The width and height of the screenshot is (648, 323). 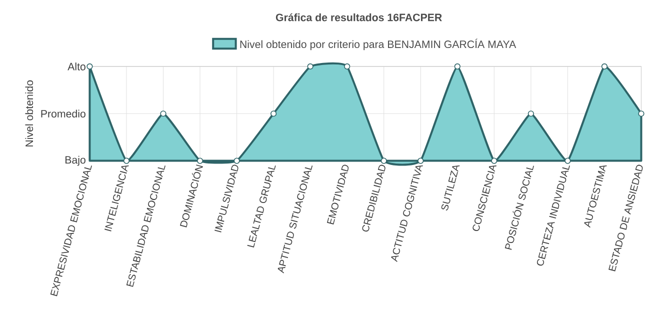 I want to click on legend-label: Nivel obtenido por criterio para BENJAMIN GARCÍA MAYA, so click(x=378, y=44).